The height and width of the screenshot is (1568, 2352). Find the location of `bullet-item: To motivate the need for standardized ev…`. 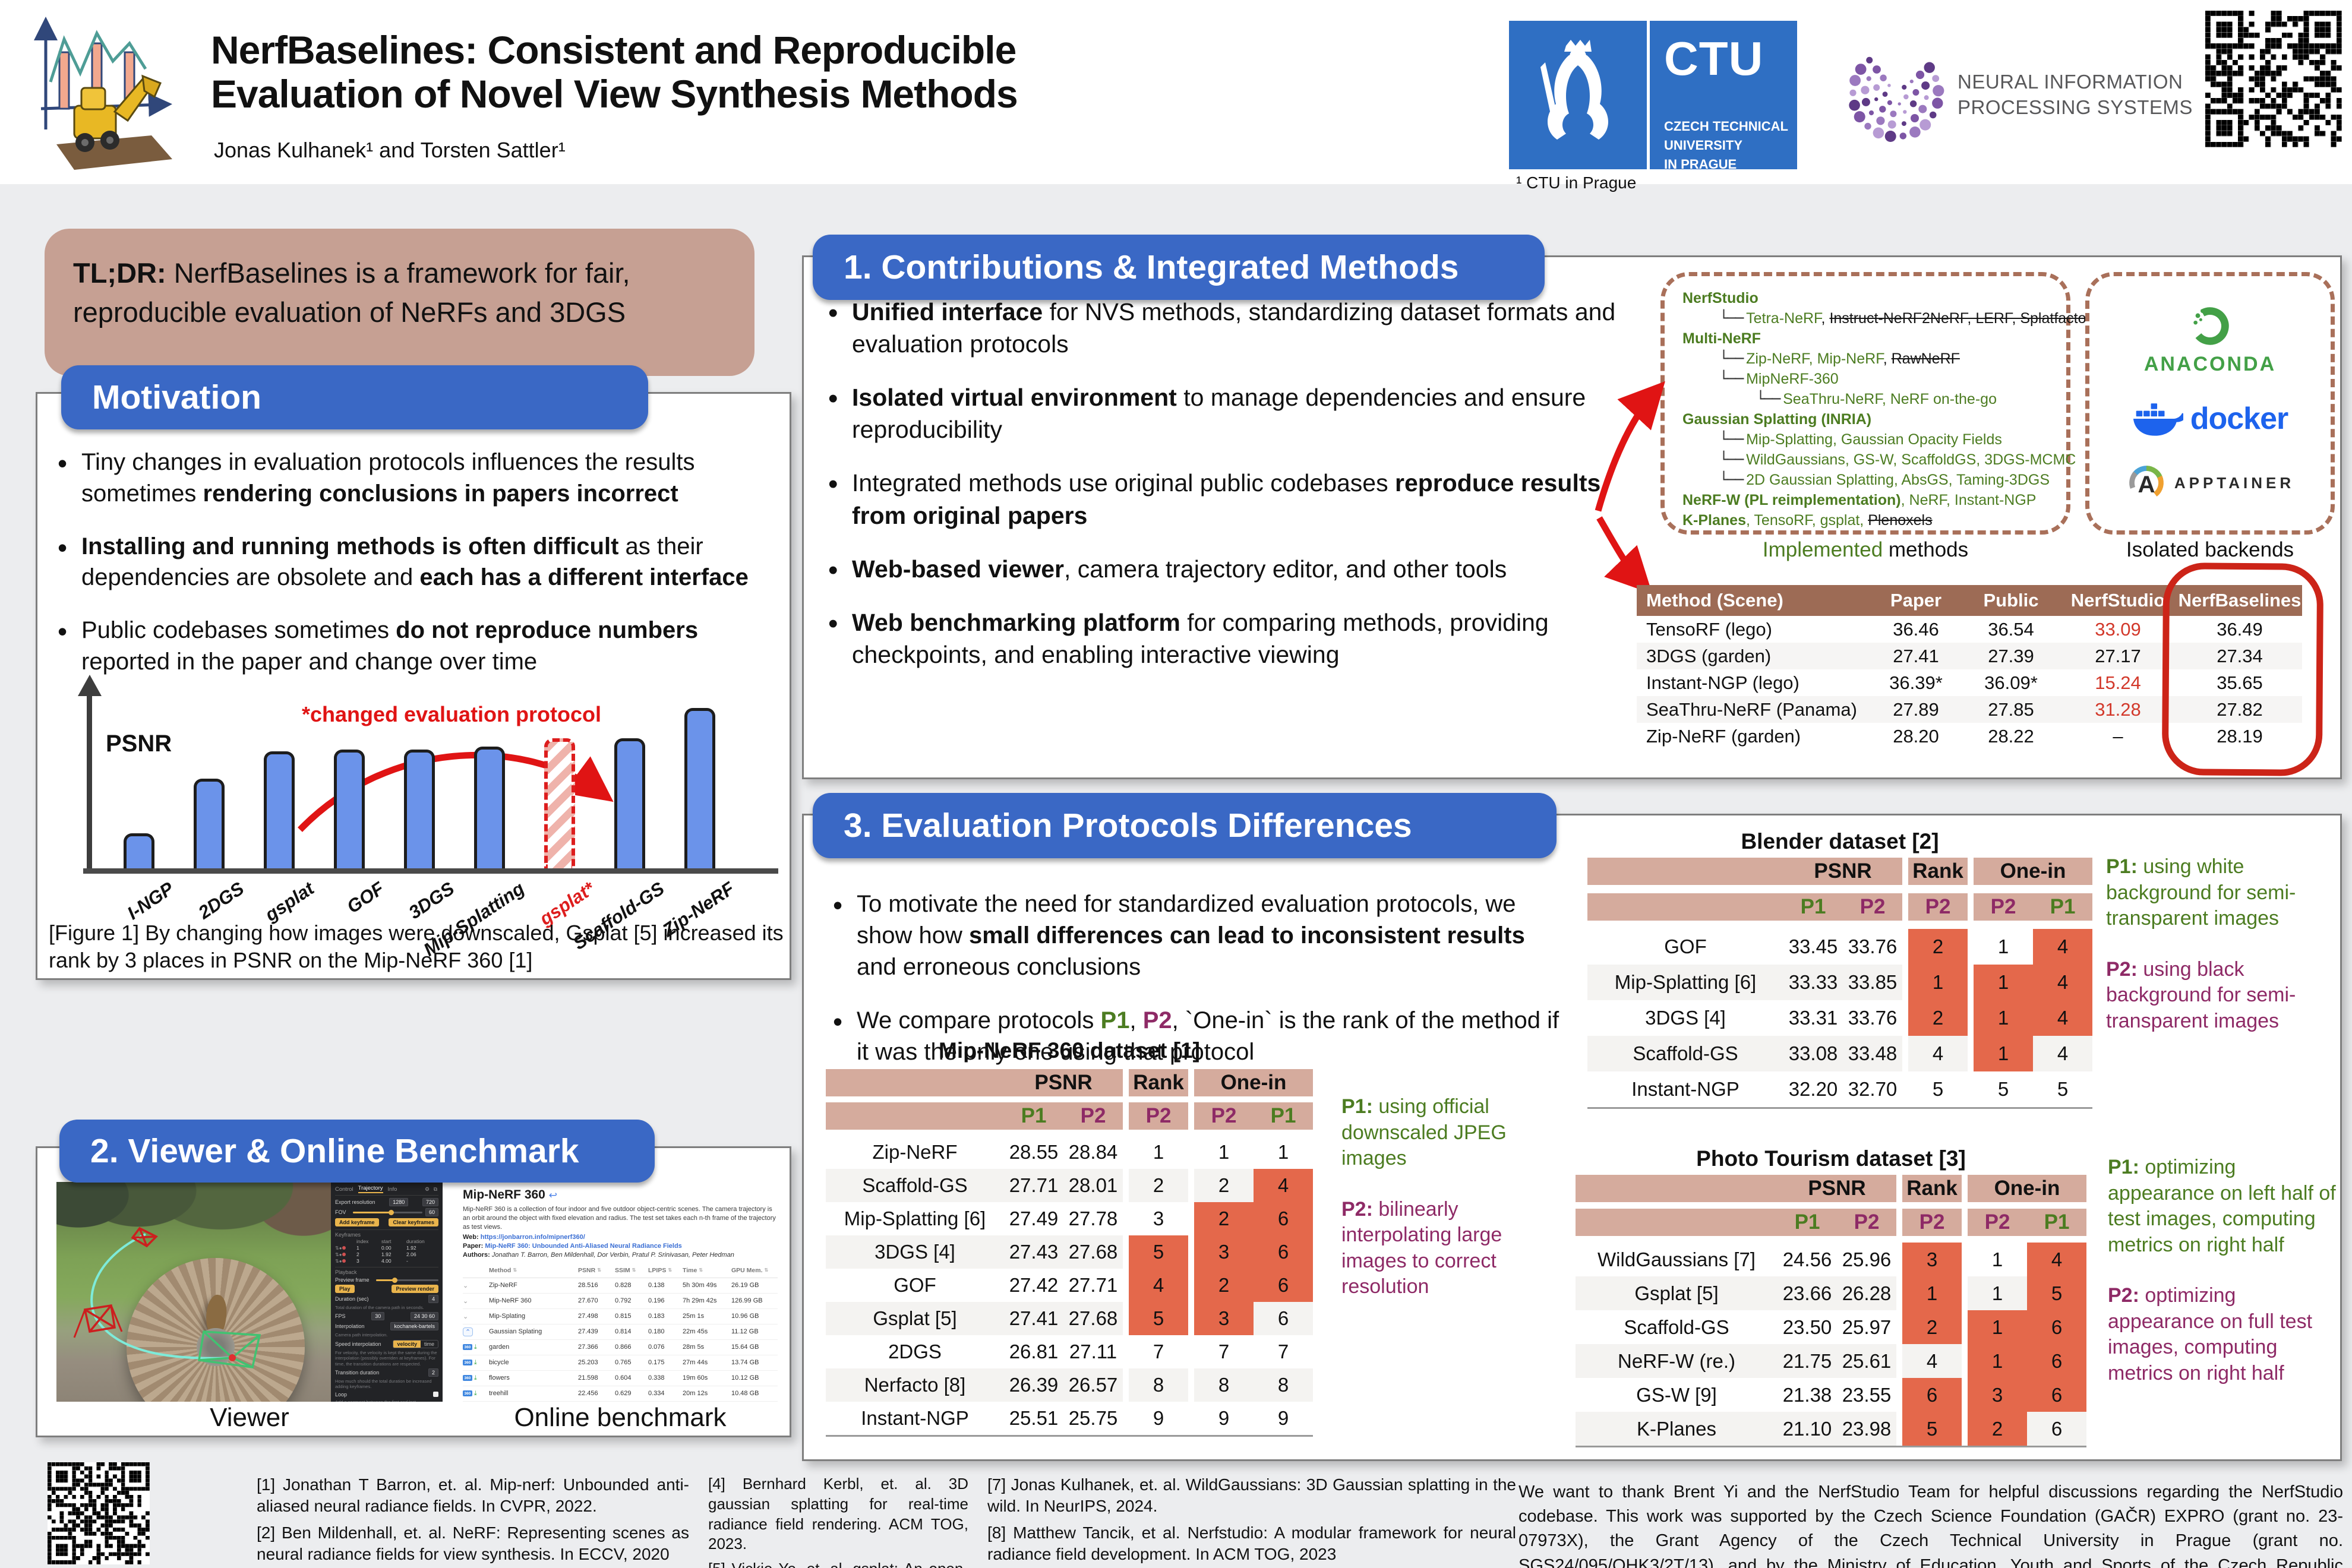

bullet-item: To motivate the need for standardized ev… is located at coordinates (1200, 935).